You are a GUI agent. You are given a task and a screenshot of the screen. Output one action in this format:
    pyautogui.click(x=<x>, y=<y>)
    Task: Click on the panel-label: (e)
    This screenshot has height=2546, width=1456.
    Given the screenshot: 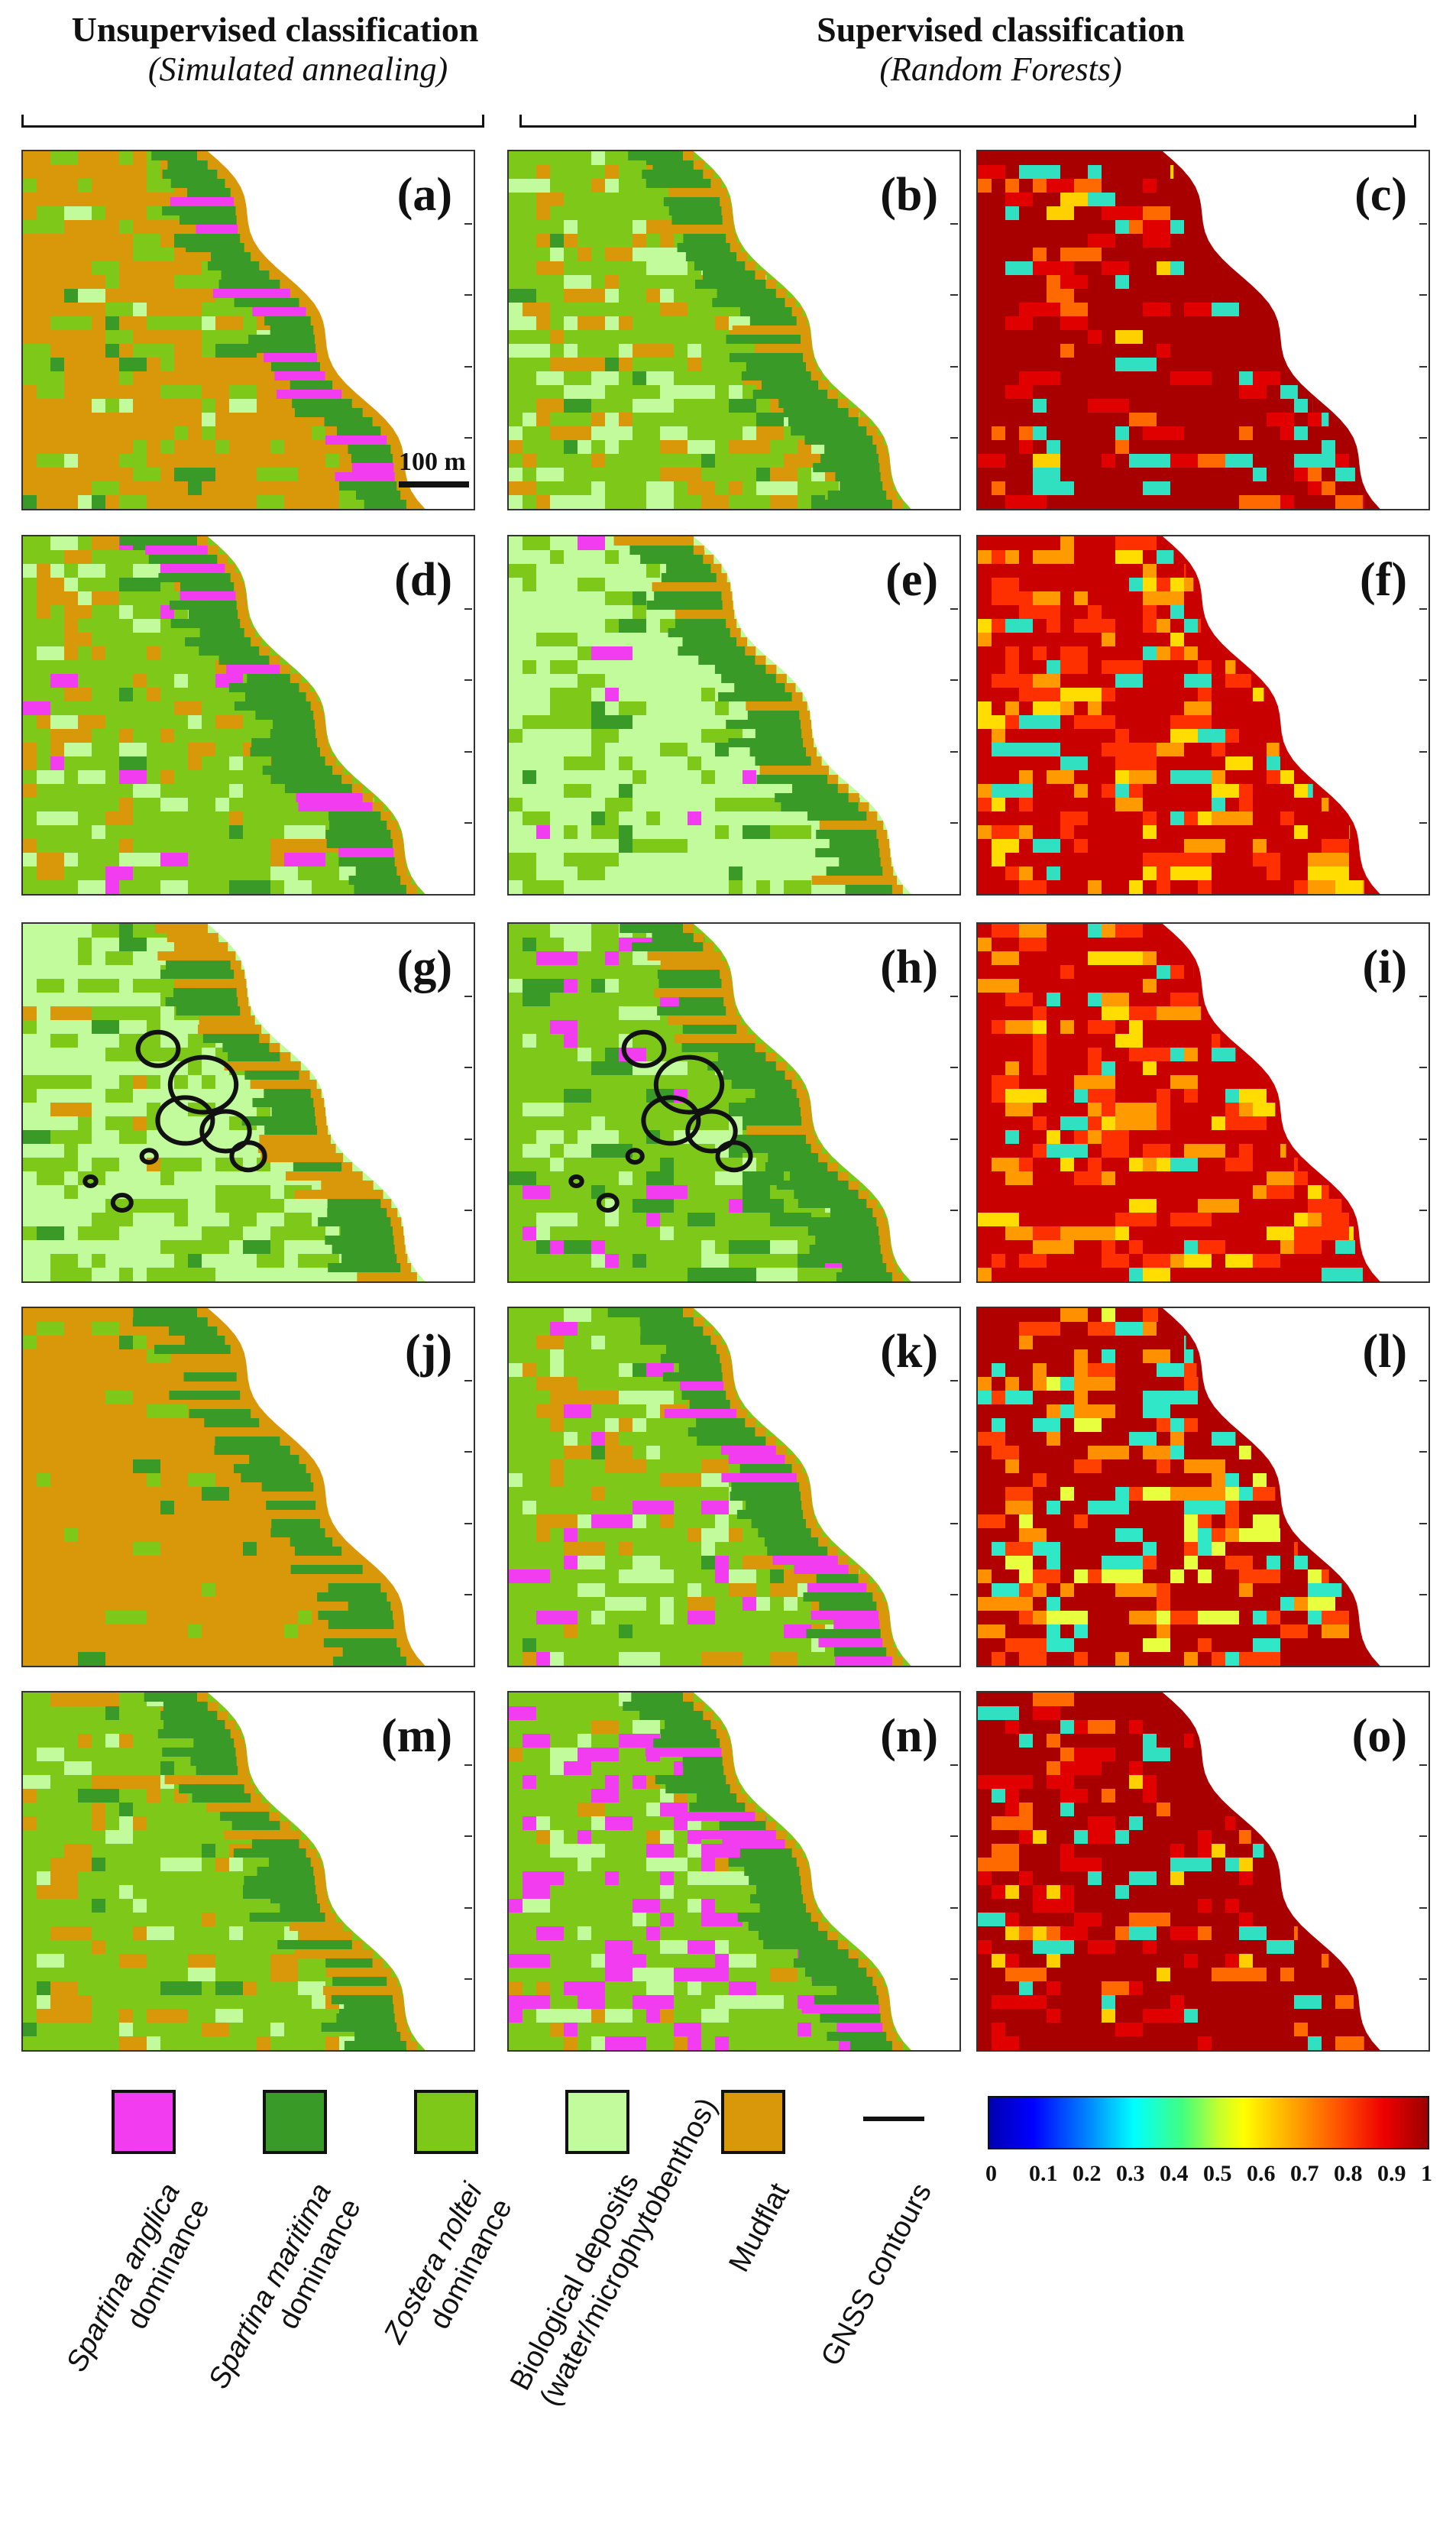 What is the action you would take?
    pyautogui.click(x=912, y=580)
    